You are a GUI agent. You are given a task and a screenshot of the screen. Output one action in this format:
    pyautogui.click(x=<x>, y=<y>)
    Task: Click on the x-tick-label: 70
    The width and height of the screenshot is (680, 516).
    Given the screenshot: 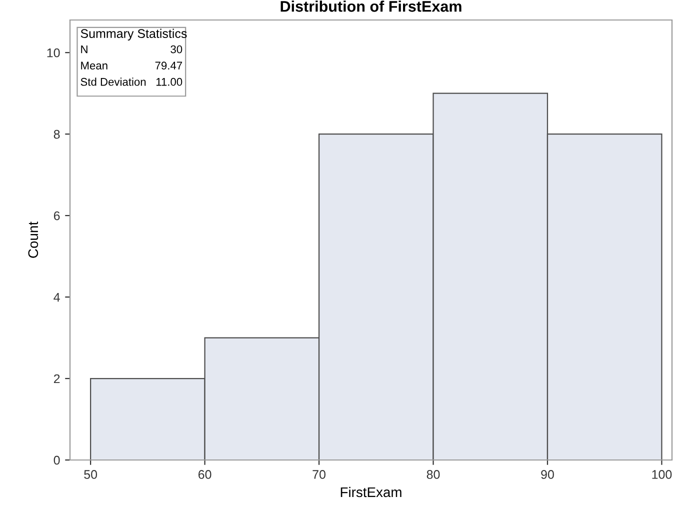 What is the action you would take?
    pyautogui.click(x=319, y=474)
    